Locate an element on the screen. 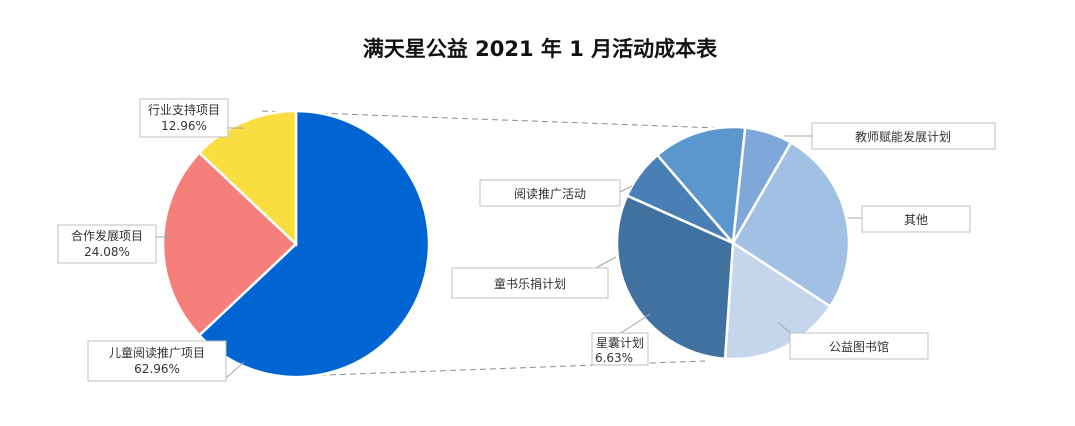  label-other: 其他 is located at coordinates (909, 219).